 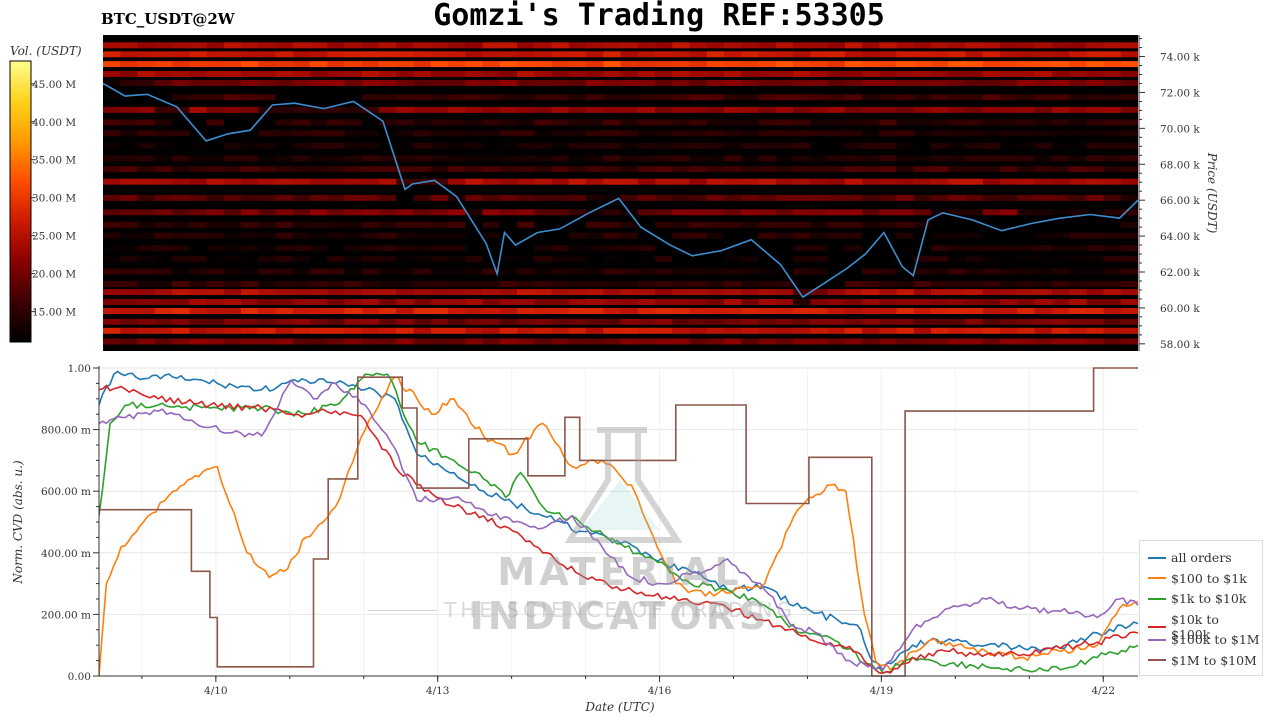 I want to click on legend-item: $10k to $100k, so click(x=1205, y=627).